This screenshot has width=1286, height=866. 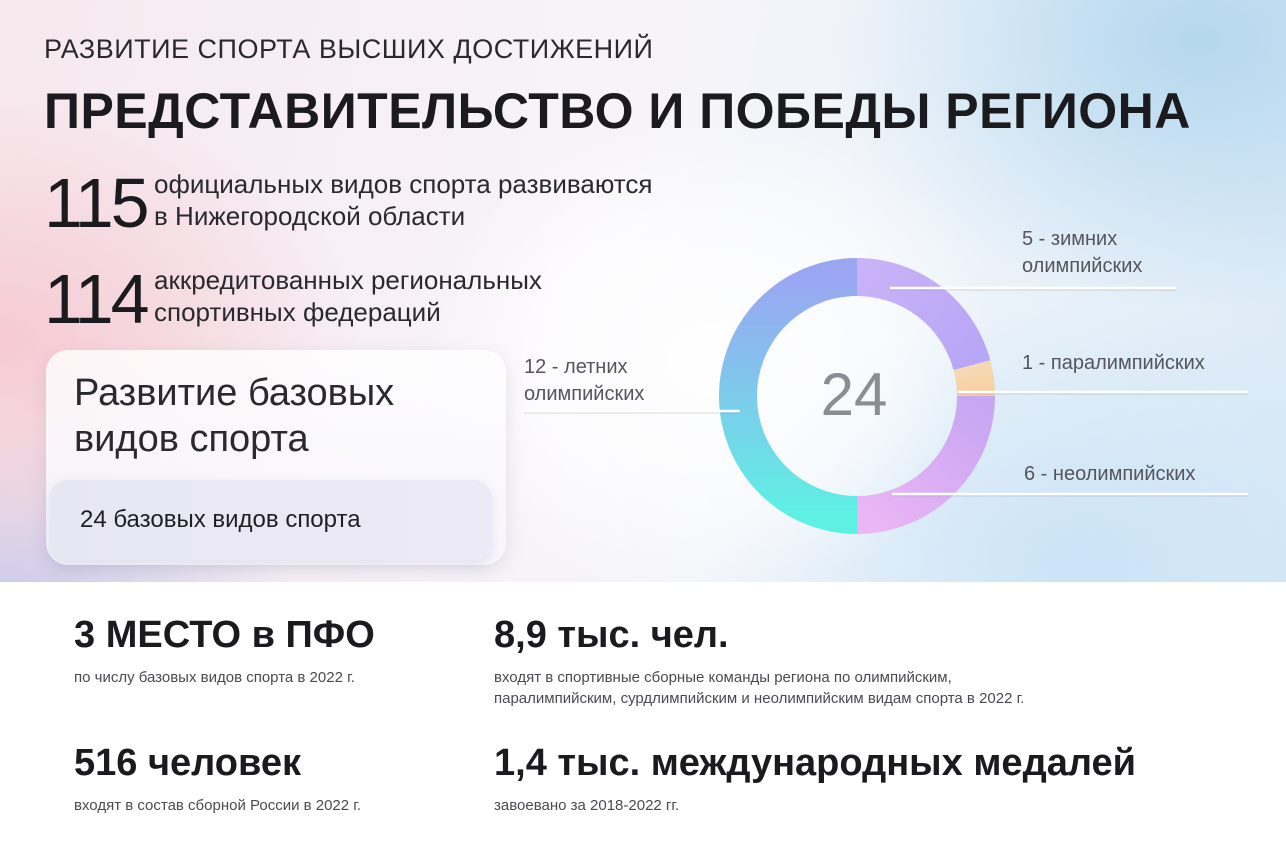 I want to click on page-title: ПРЕДСТАВИТЕЛЬСТВО И ПОБЕДЫ РЕГИОНА, so click(x=617, y=111).